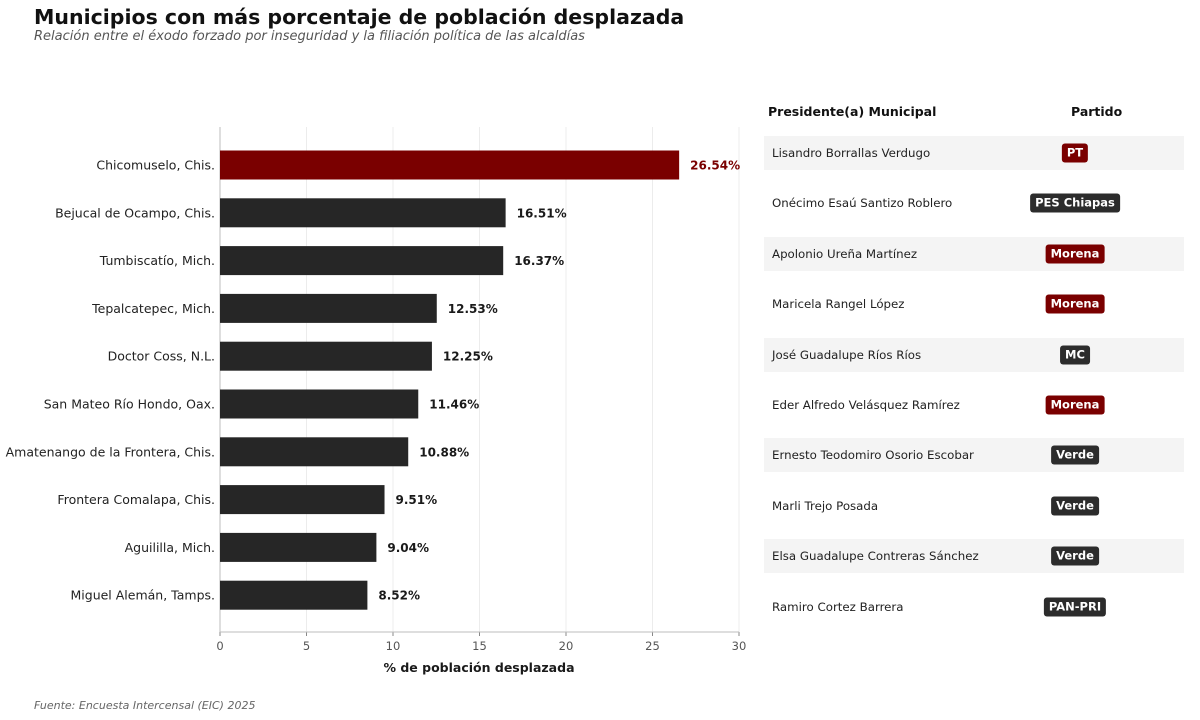 This screenshot has width=1200, height=720. I want to click on table-row: Apolonio Ureña Martínez Morena, so click(974, 253).